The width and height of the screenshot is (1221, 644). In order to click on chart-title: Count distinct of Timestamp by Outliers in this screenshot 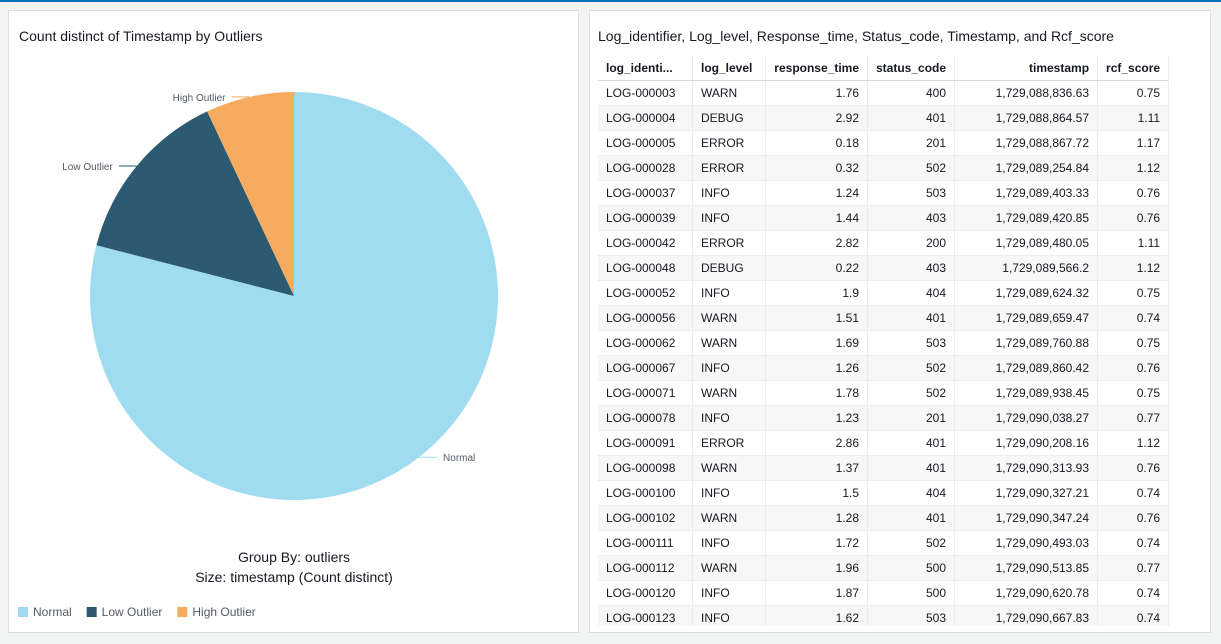, I will do `click(141, 36)`.